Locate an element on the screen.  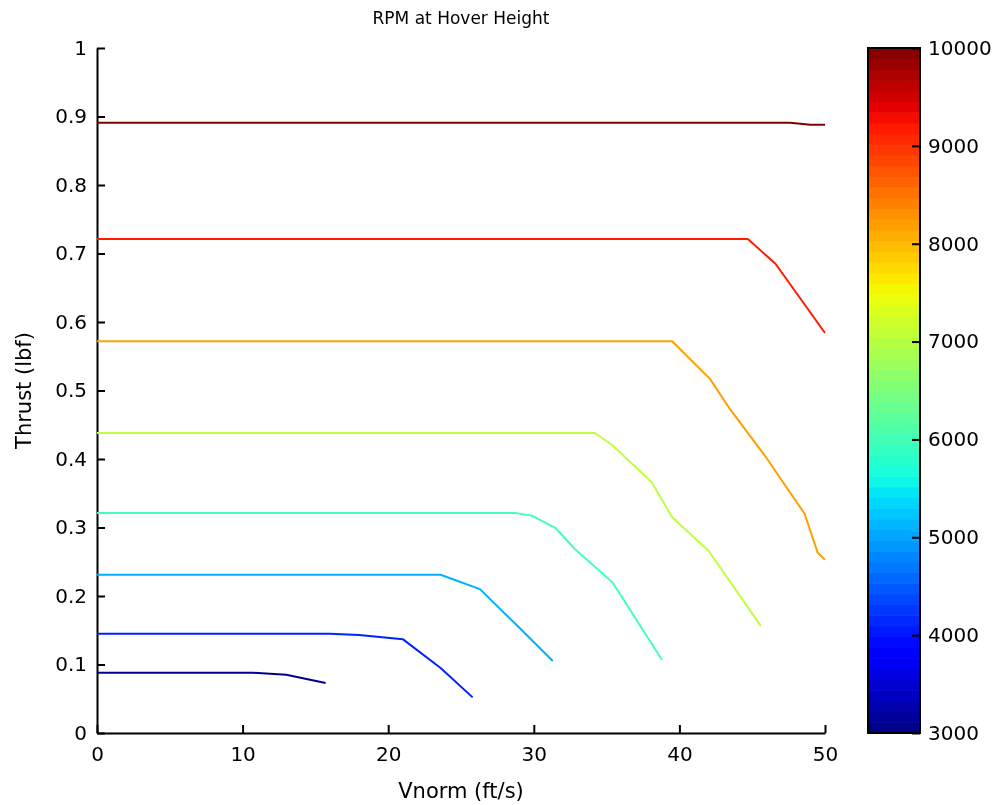
x-tick-label: 30 is located at coordinates (534, 754).